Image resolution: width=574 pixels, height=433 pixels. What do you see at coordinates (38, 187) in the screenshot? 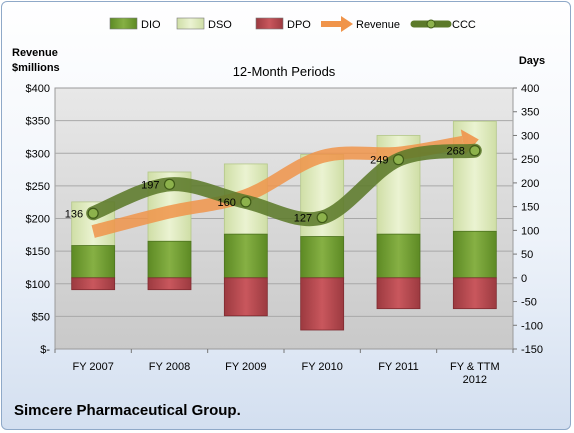
I see `left-tick-label: $250` at bounding box center [38, 187].